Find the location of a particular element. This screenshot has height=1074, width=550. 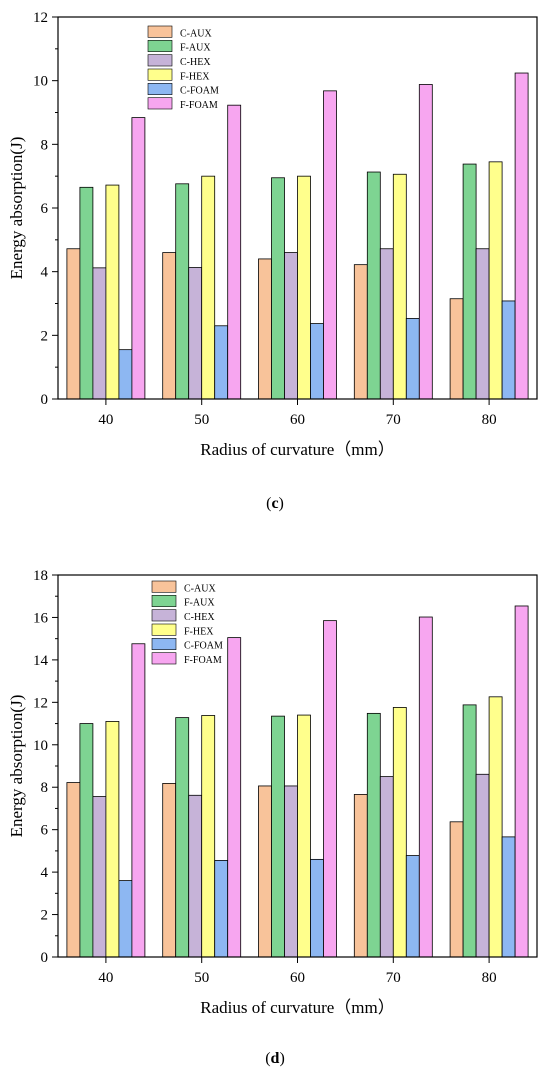

y-tick-label: 14 is located at coordinates (41, 661).